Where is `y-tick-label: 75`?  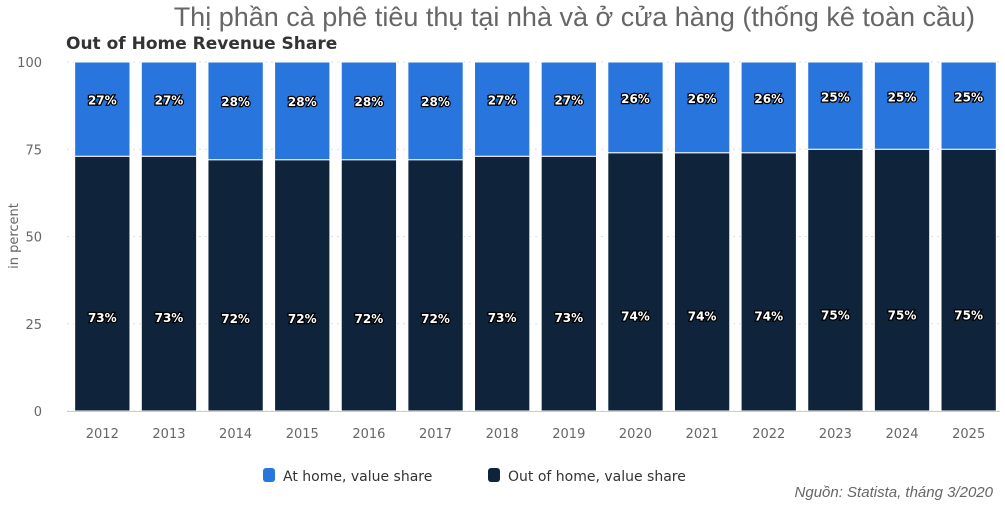 y-tick-label: 75 is located at coordinates (33, 150).